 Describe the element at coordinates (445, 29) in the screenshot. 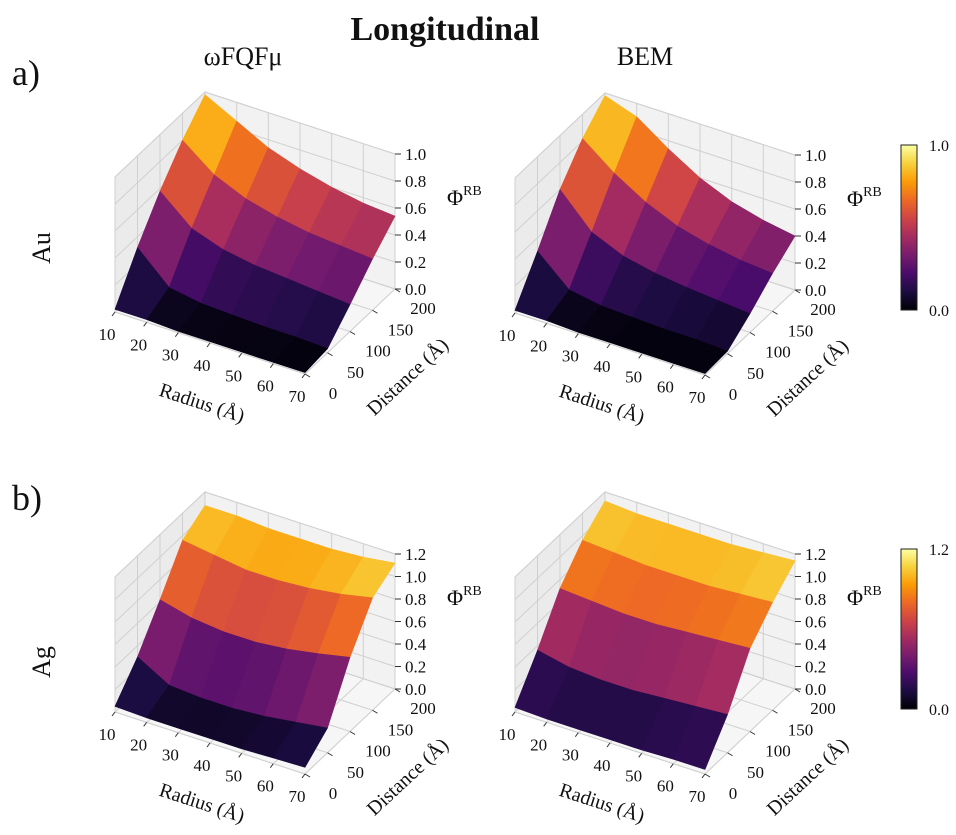

I see `figure-title: Longitudinal` at that location.